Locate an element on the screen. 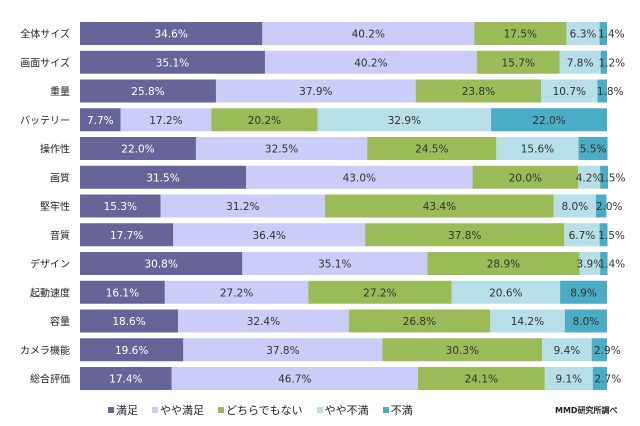  category-label: デザイン is located at coordinates (50, 264).